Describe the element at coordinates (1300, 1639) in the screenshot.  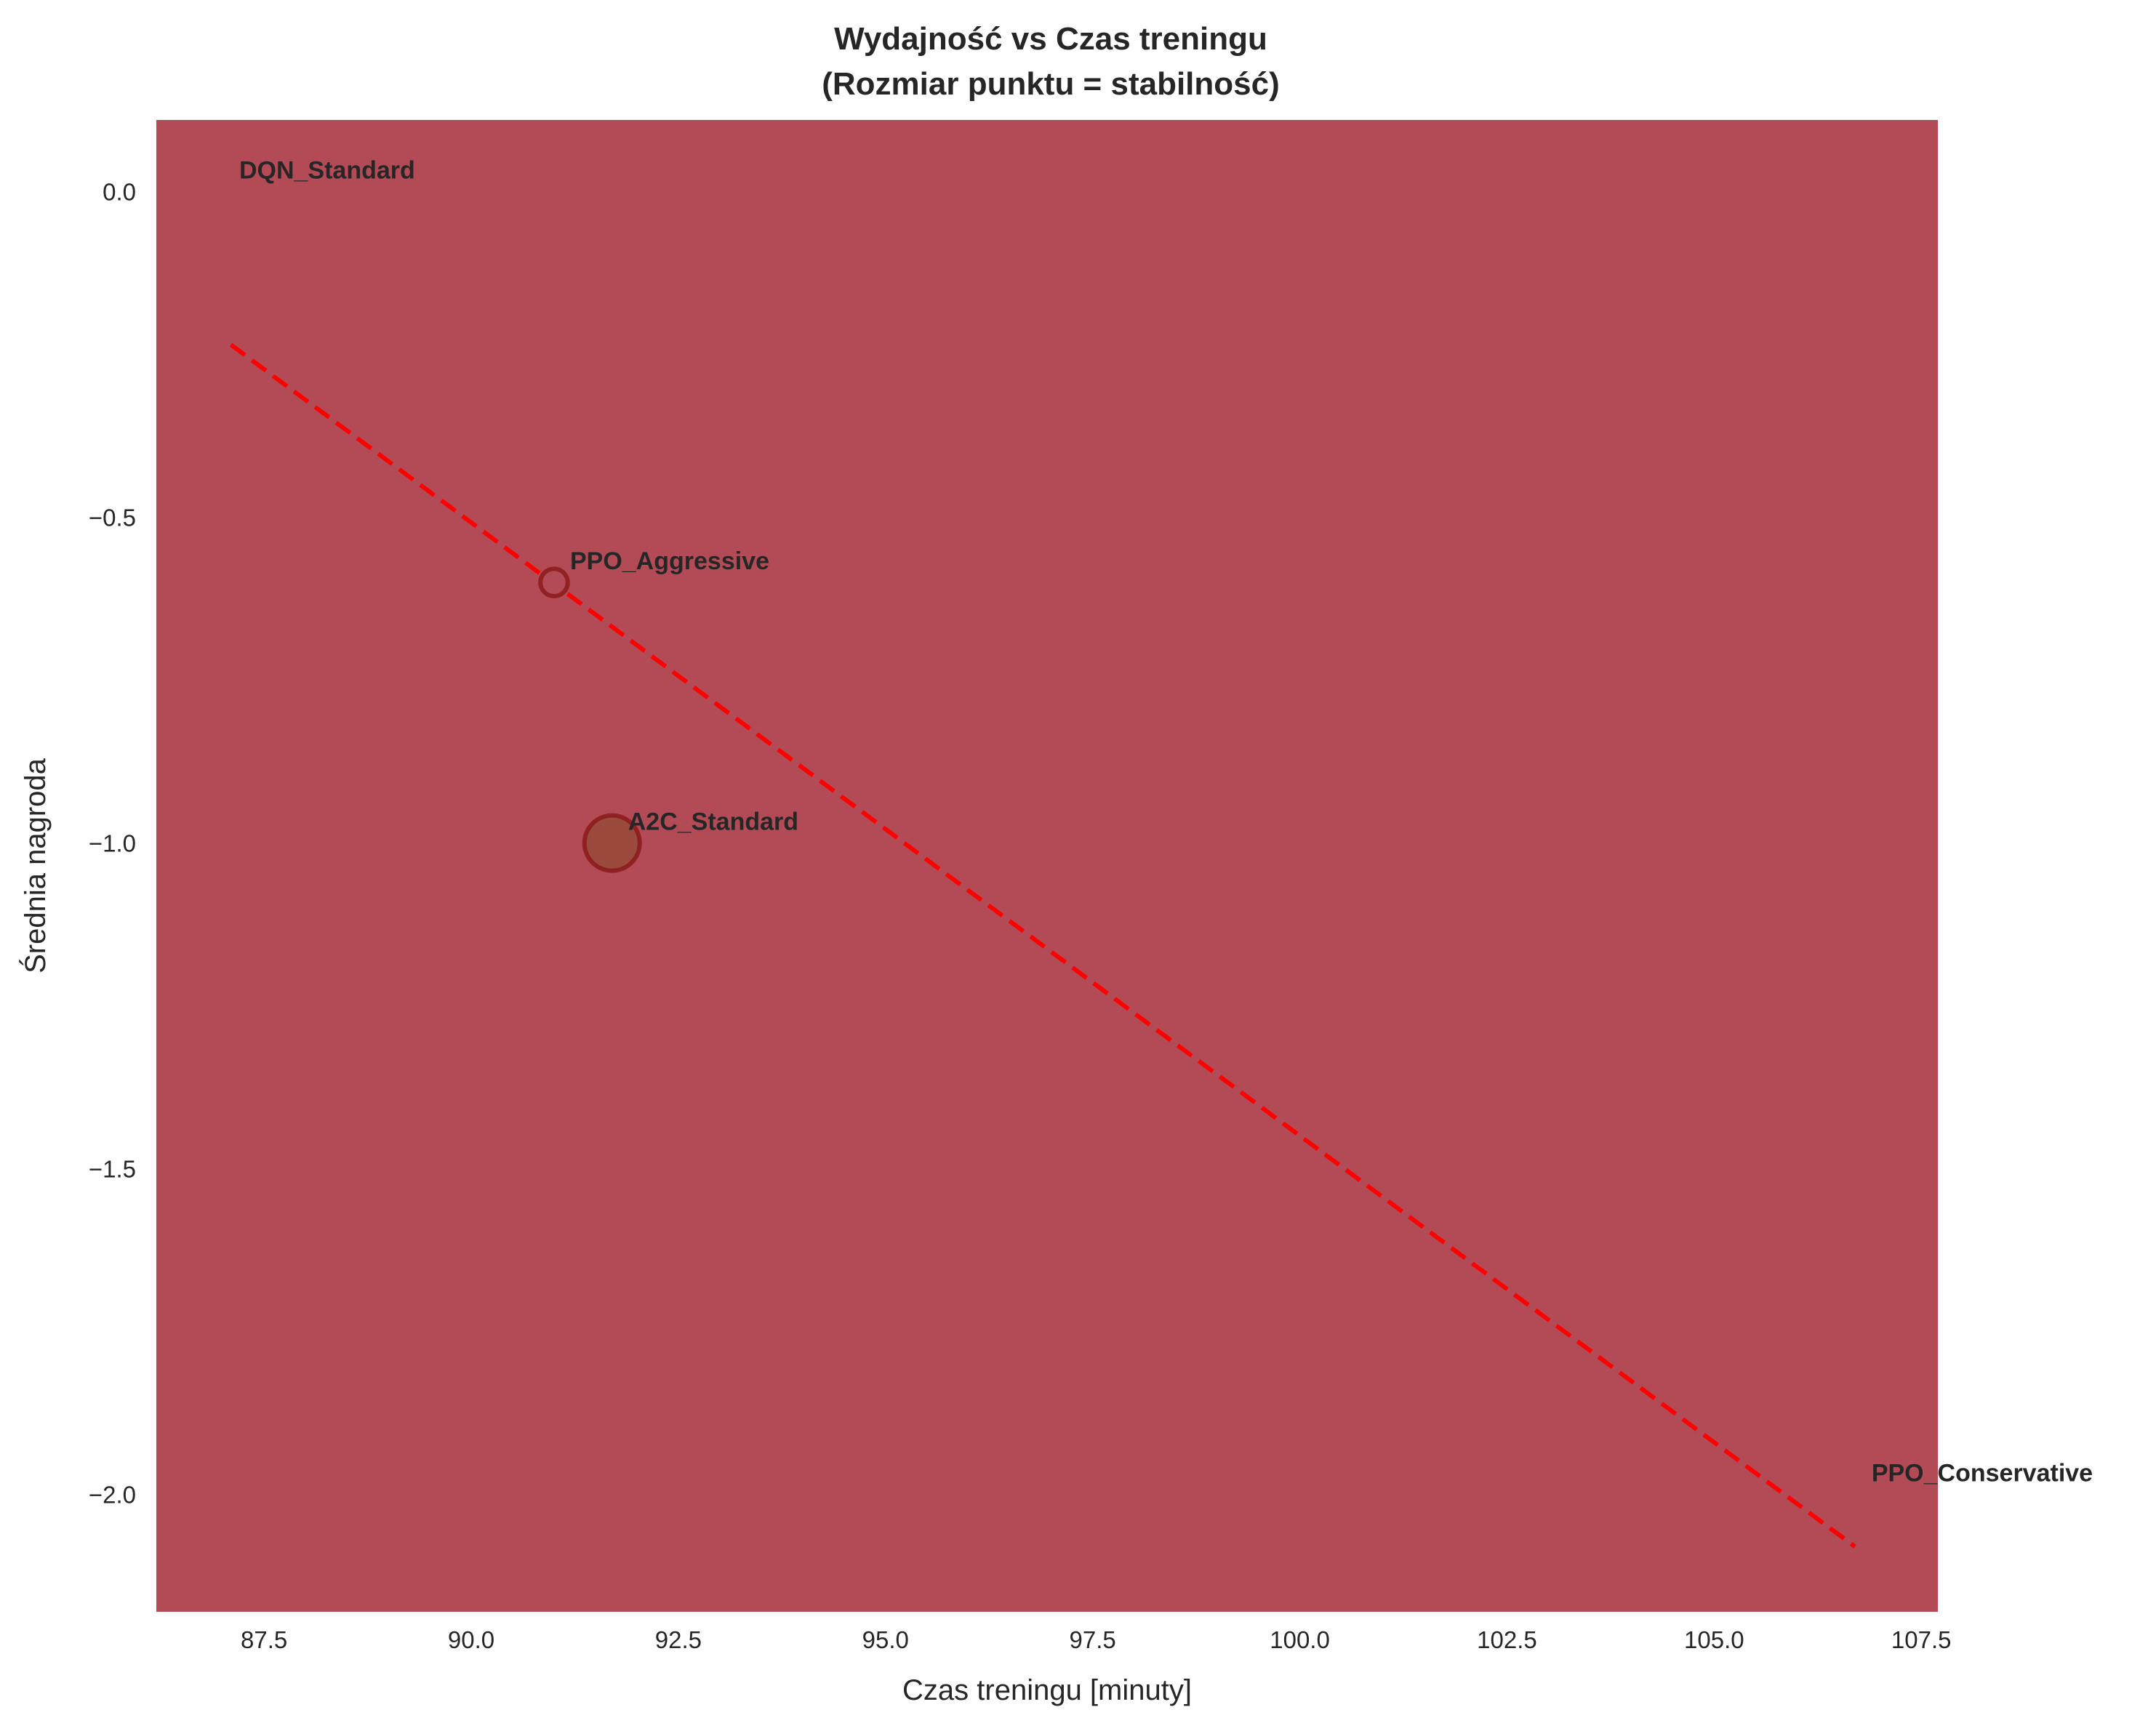
I see `x-tick-label: 100.0` at that location.